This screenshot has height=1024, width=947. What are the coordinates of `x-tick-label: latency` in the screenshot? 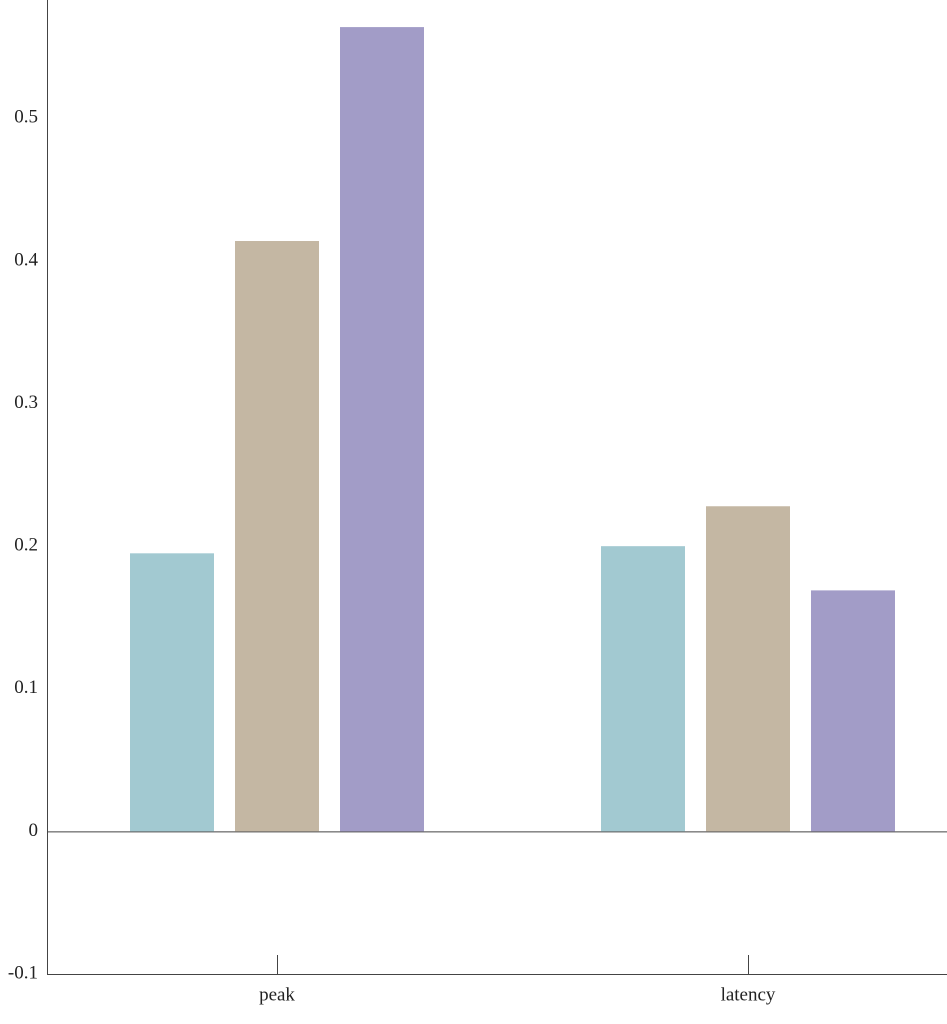 It's located at (748, 994).